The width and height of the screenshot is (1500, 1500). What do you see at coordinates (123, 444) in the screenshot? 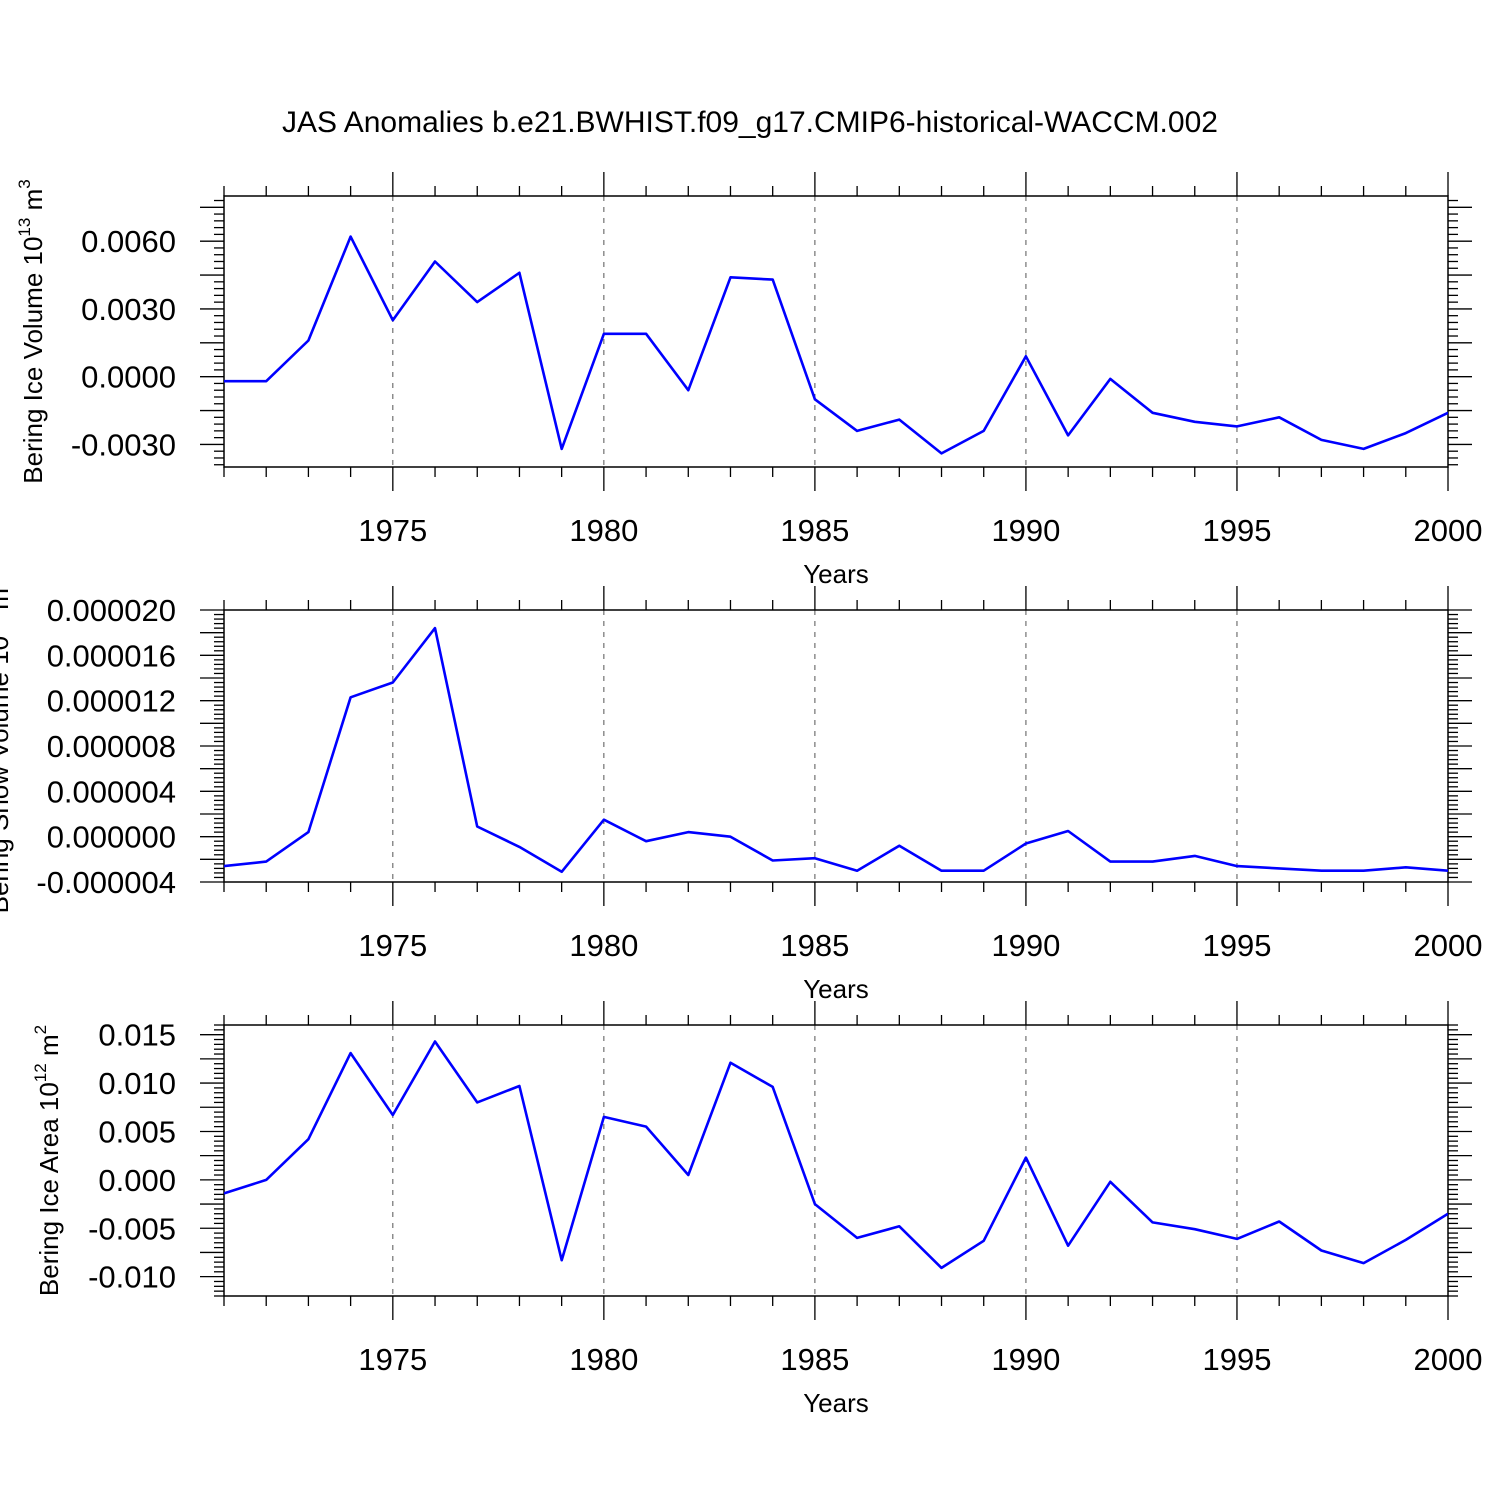
I see `y-tick-label: -0.0030` at bounding box center [123, 444].